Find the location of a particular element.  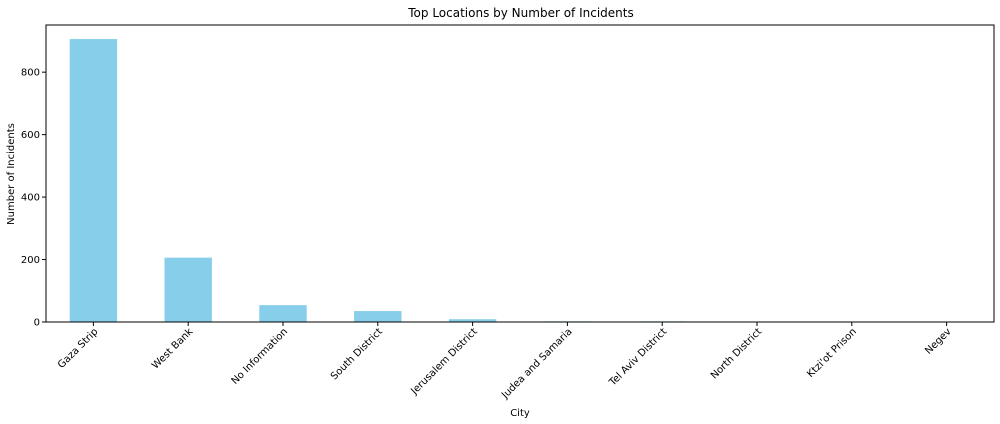

x-tick-label: Negev is located at coordinates (938, 341).